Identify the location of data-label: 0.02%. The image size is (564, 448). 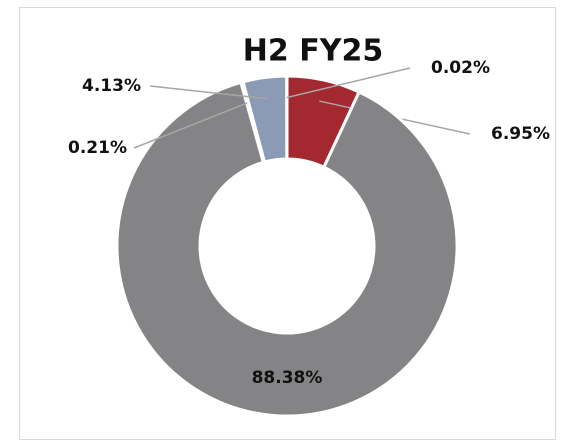
(460, 68).